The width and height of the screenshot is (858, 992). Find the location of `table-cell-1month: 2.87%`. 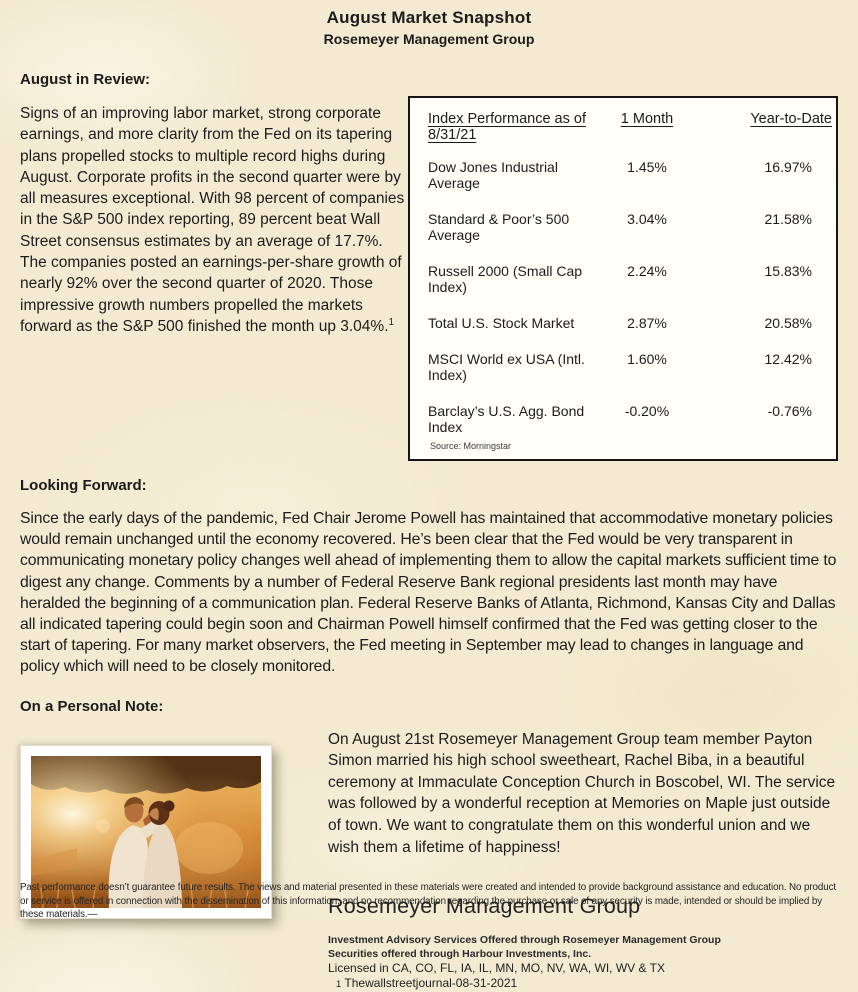

table-cell-1month: 2.87% is located at coordinates (647, 323).